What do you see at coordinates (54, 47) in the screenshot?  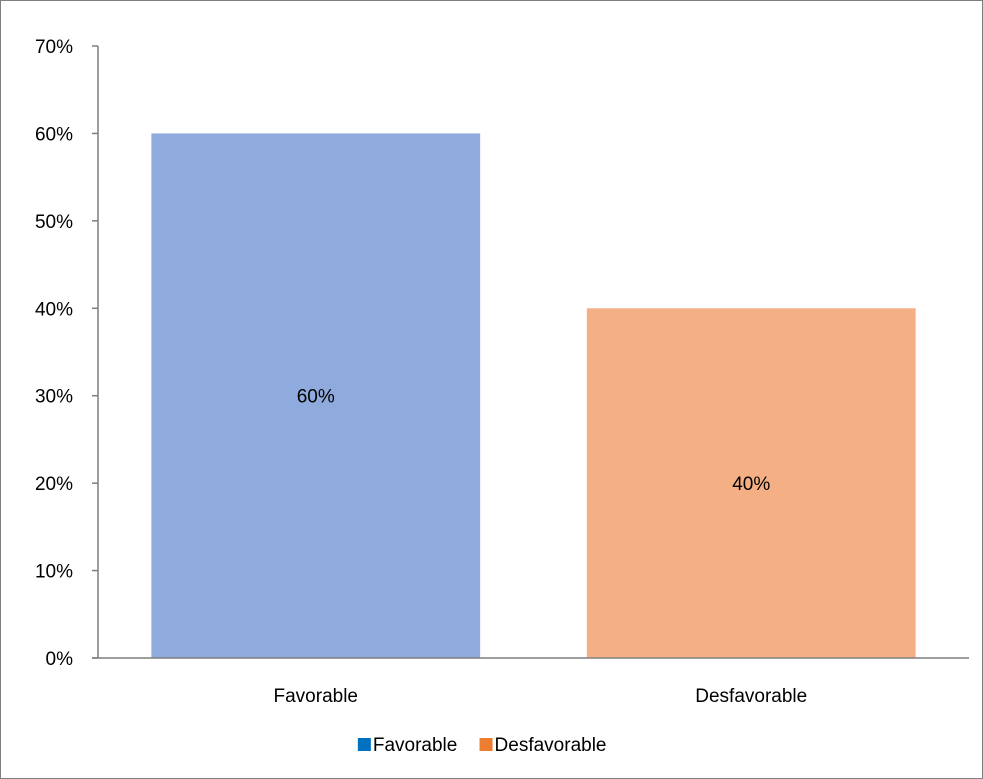 I see `y-tick-label: 70%` at bounding box center [54, 47].